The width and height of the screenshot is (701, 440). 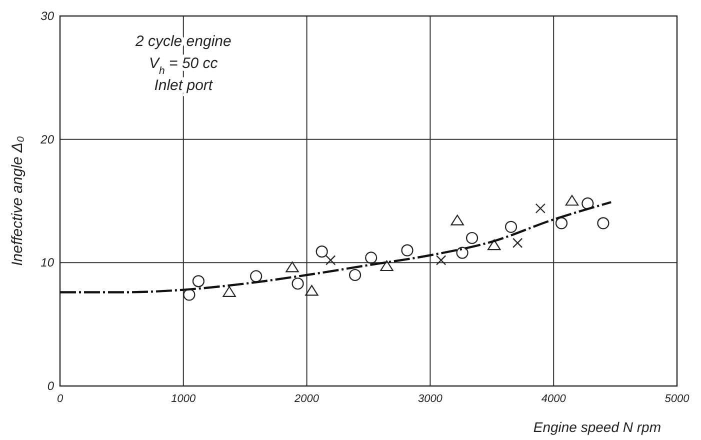 I want to click on y-tick-label: 20, so click(x=47, y=139).